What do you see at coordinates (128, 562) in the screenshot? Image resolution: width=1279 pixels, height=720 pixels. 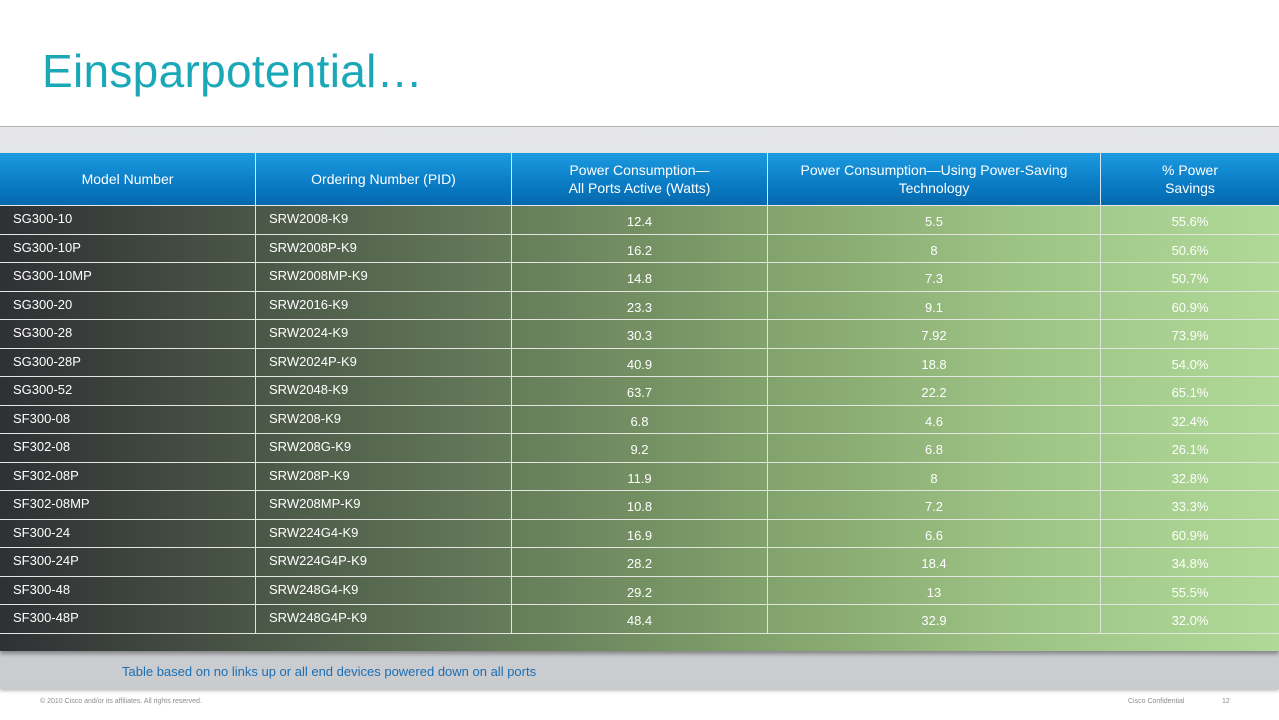 I see `cell-model-number: SF300-24P` at bounding box center [128, 562].